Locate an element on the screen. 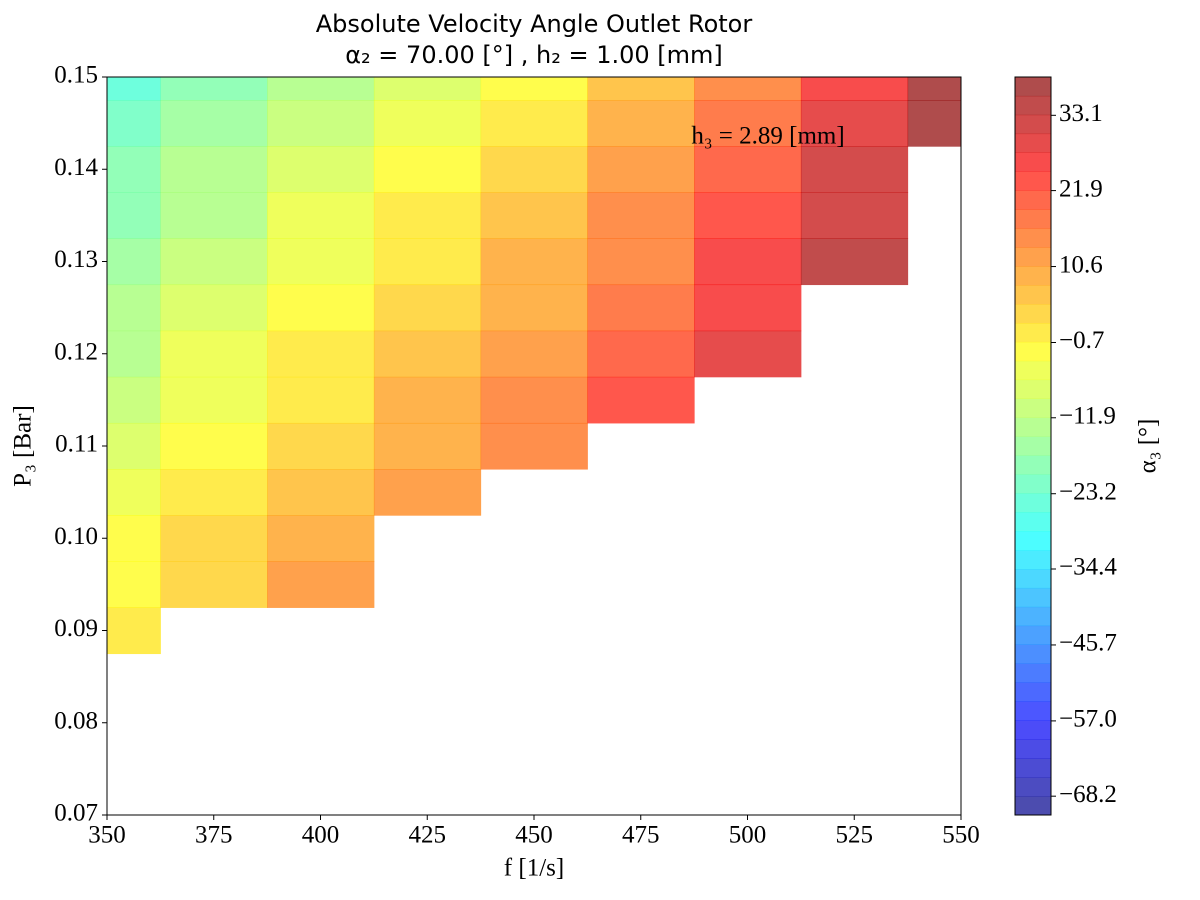 The width and height of the screenshot is (1200, 900). colorbar-tick-label: −45.7 is located at coordinates (1088, 643).